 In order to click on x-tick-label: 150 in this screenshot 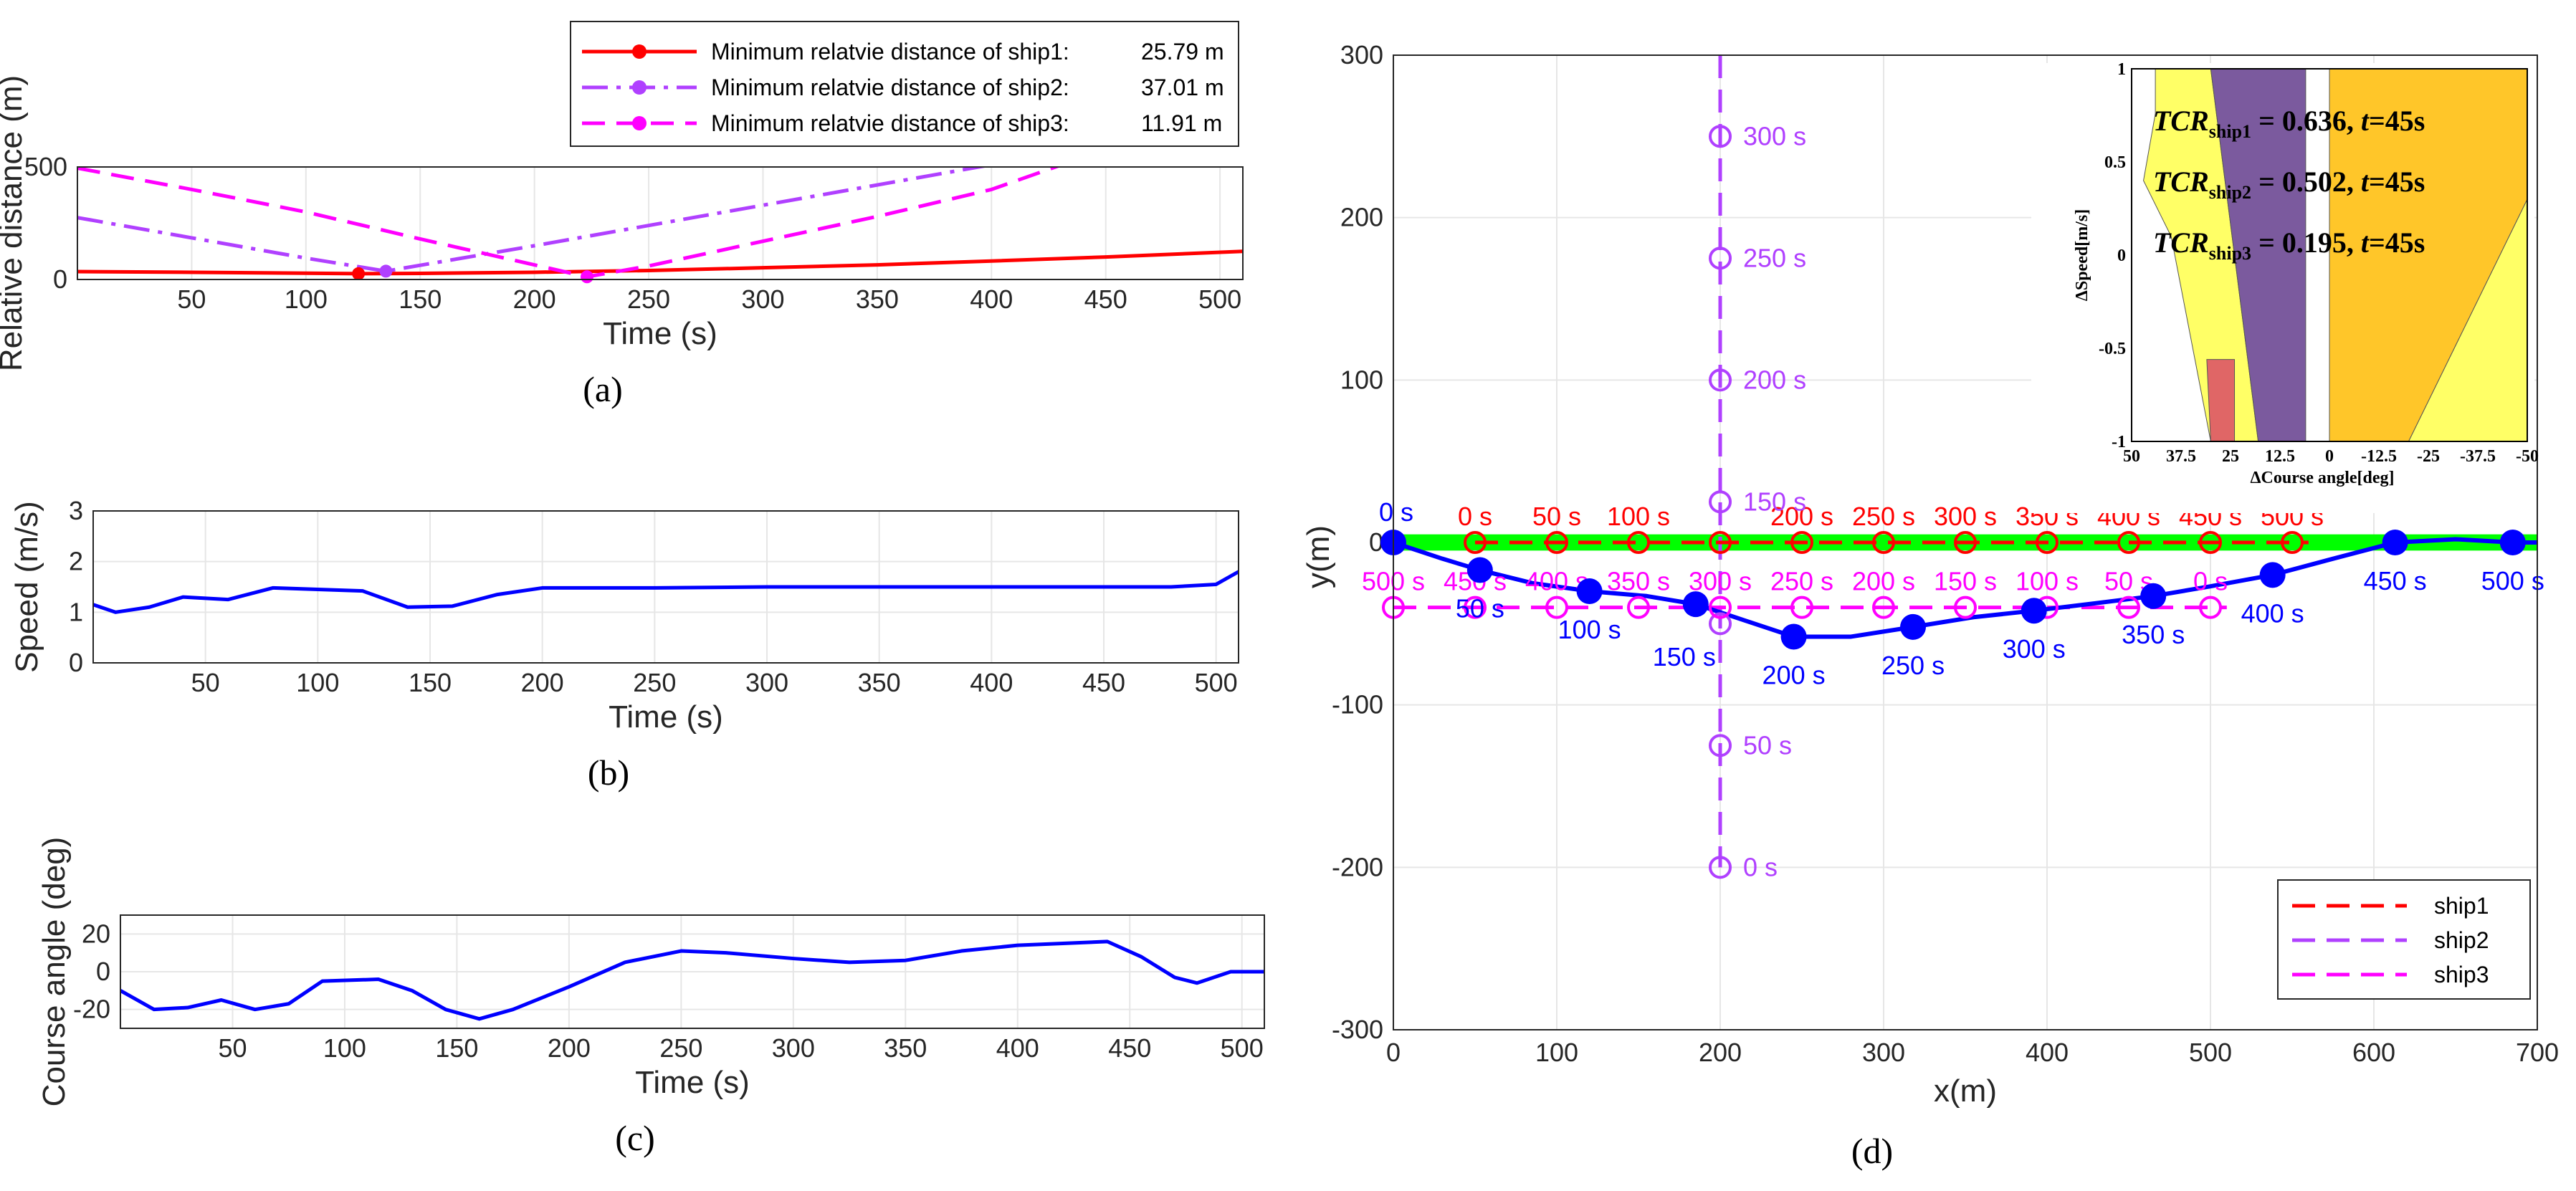, I will do `click(420, 299)`.